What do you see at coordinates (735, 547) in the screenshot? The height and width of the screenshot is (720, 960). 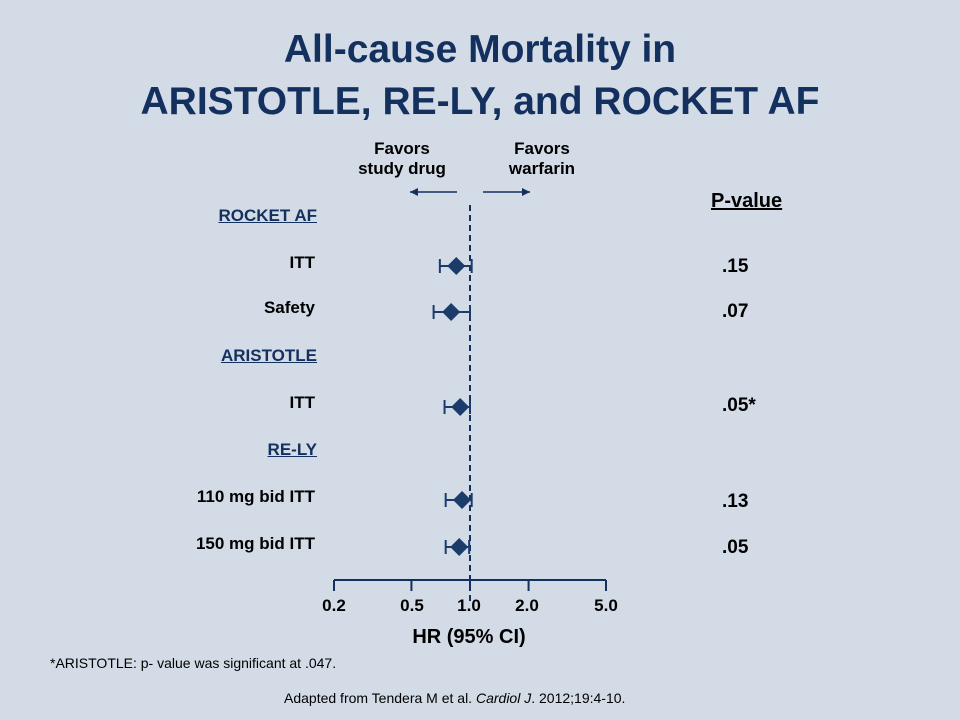 I see `pvalue-rely-150: .05` at bounding box center [735, 547].